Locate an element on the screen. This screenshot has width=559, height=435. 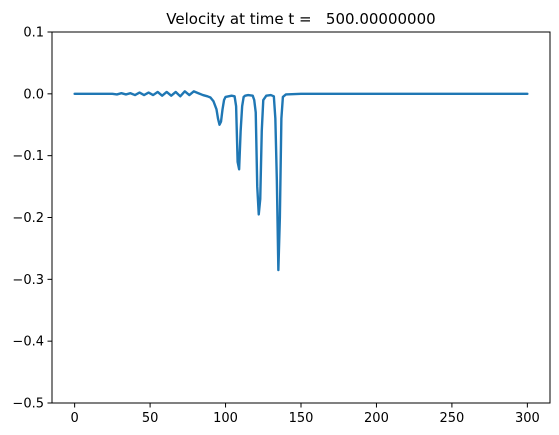
y-tick-label: −0.5 is located at coordinates (28, 404).